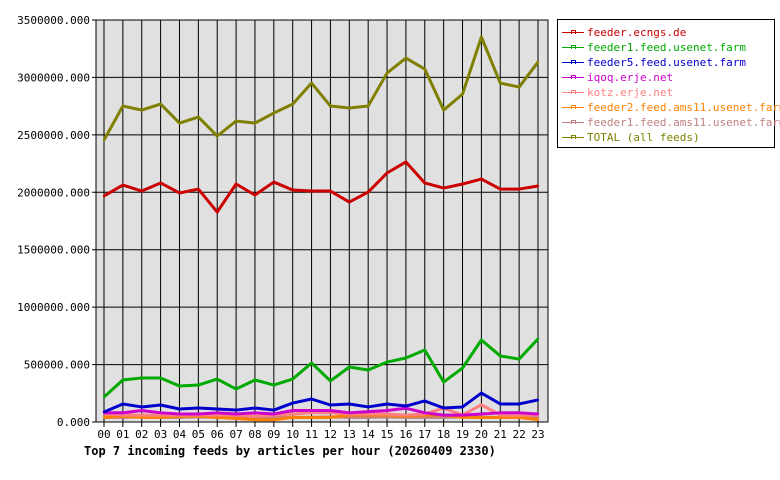 Image resolution: width=780 pixels, height=480 pixels. What do you see at coordinates (254, 434) in the screenshot?
I see `x-tick-label: 08` at bounding box center [254, 434].